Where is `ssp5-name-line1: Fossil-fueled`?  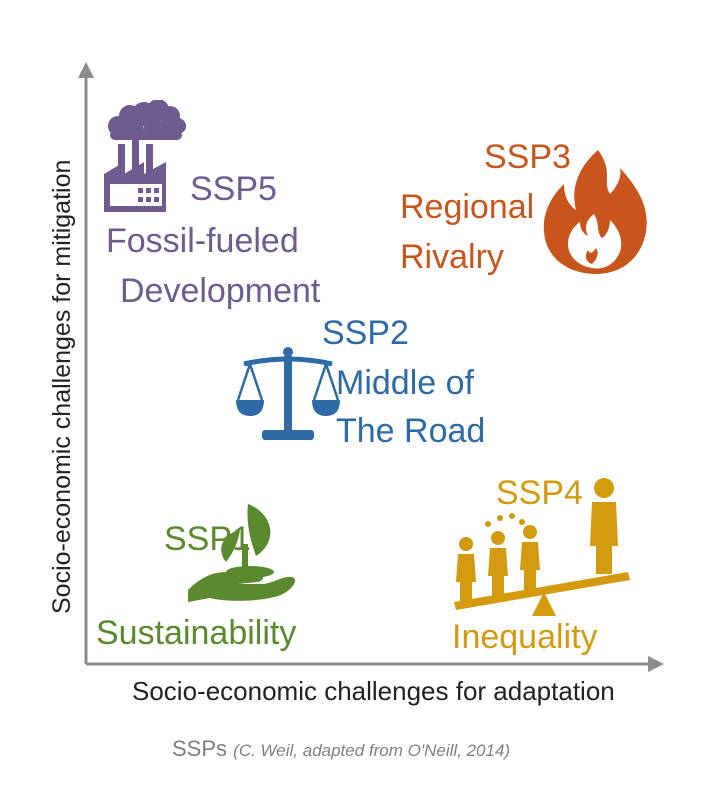 ssp5-name-line1: Fossil-fueled is located at coordinates (202, 241).